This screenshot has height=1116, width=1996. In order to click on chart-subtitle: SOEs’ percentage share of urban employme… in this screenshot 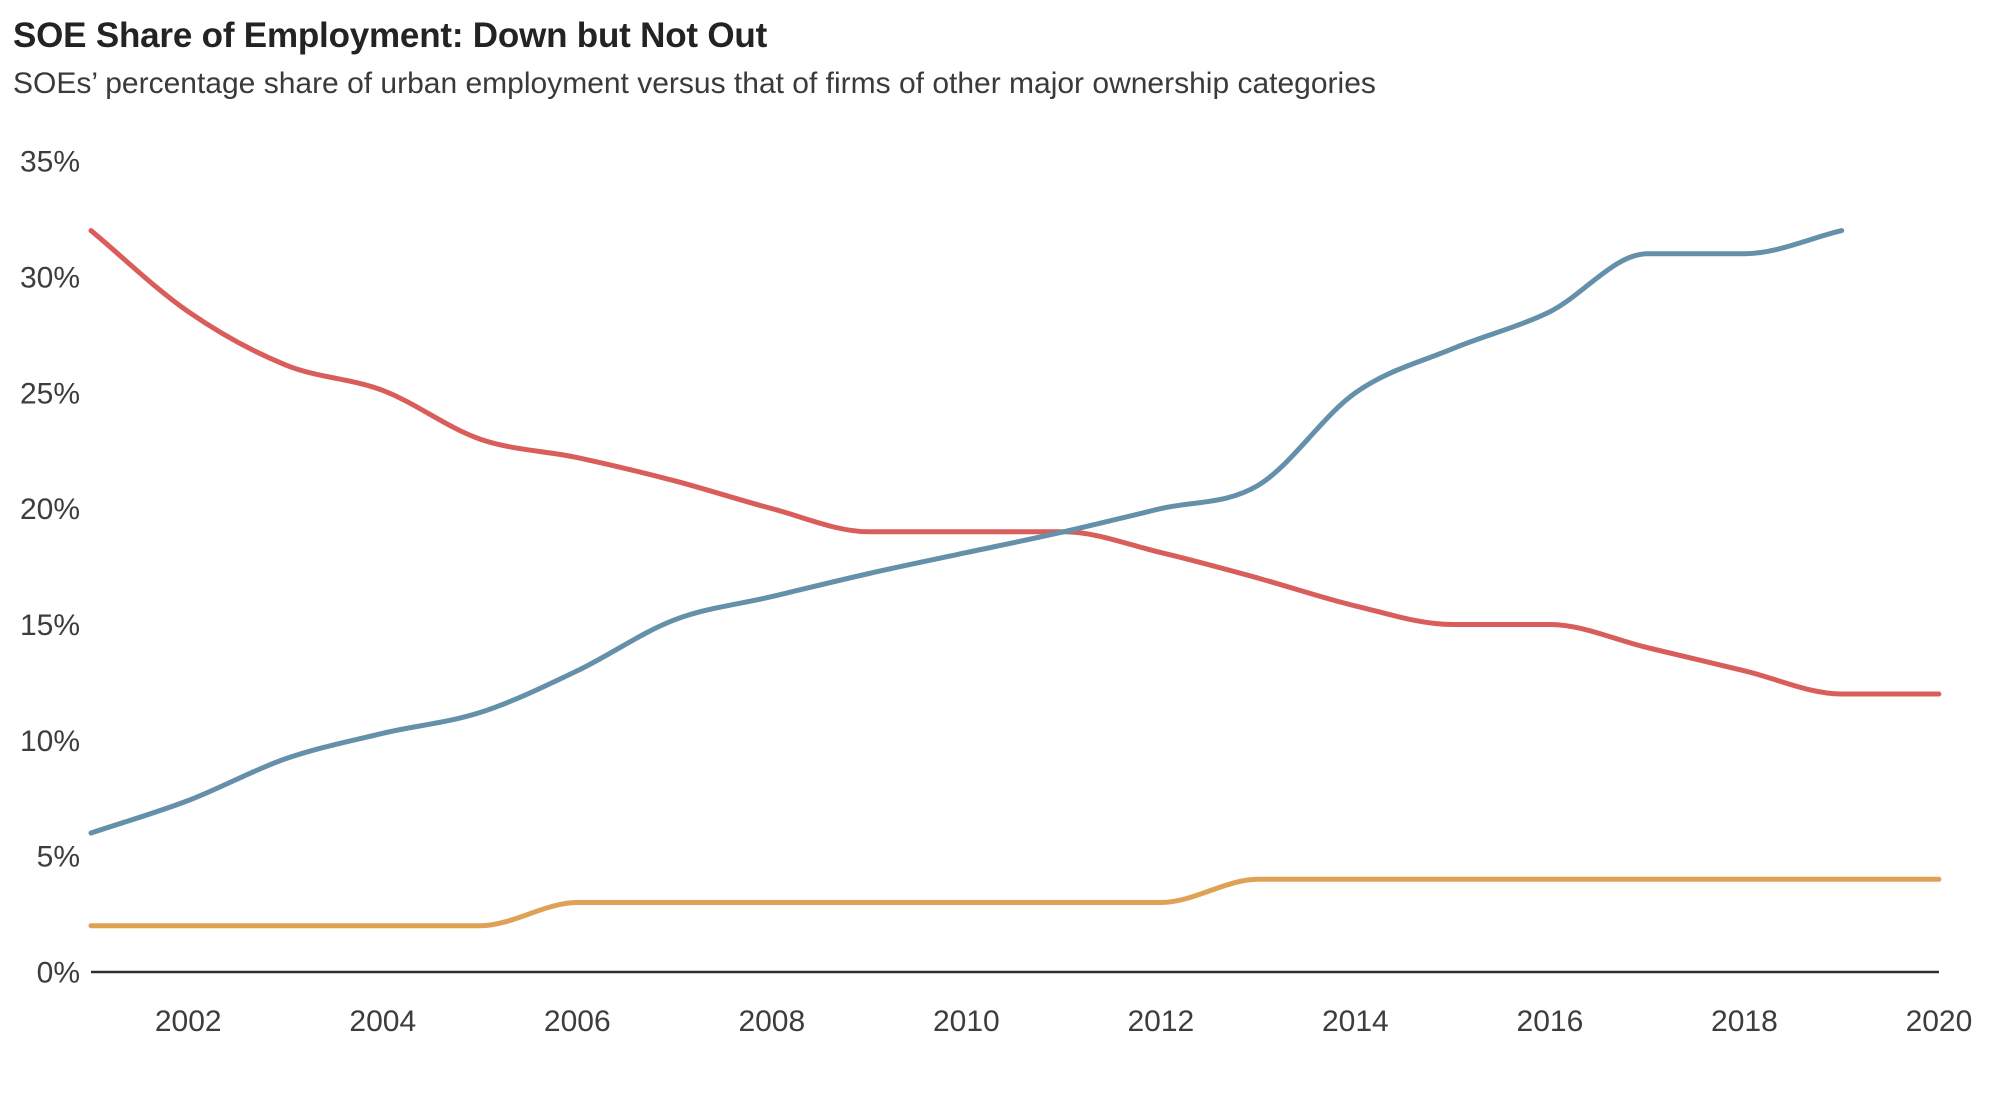, I will do `click(694, 83)`.